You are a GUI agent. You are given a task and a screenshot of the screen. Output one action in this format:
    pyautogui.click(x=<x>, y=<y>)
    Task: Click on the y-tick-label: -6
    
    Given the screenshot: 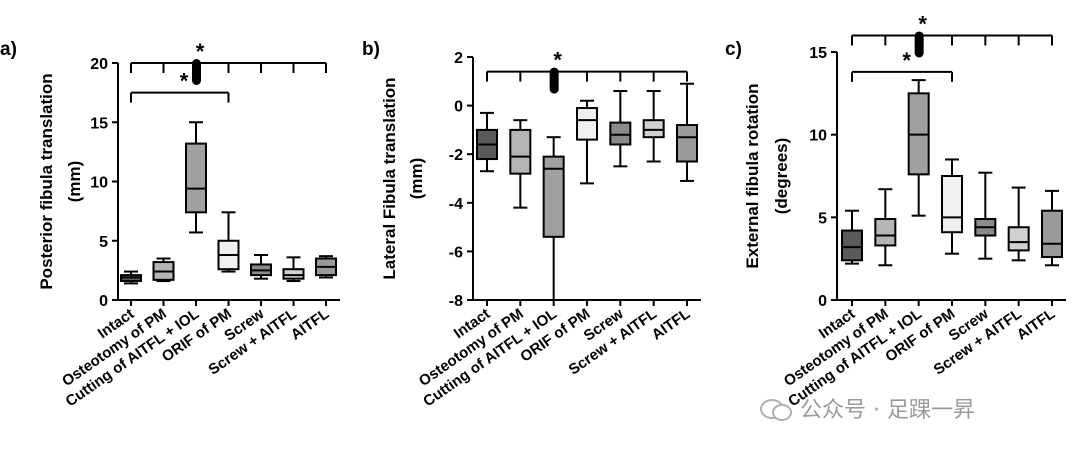 What is the action you would take?
    pyautogui.click(x=456, y=252)
    